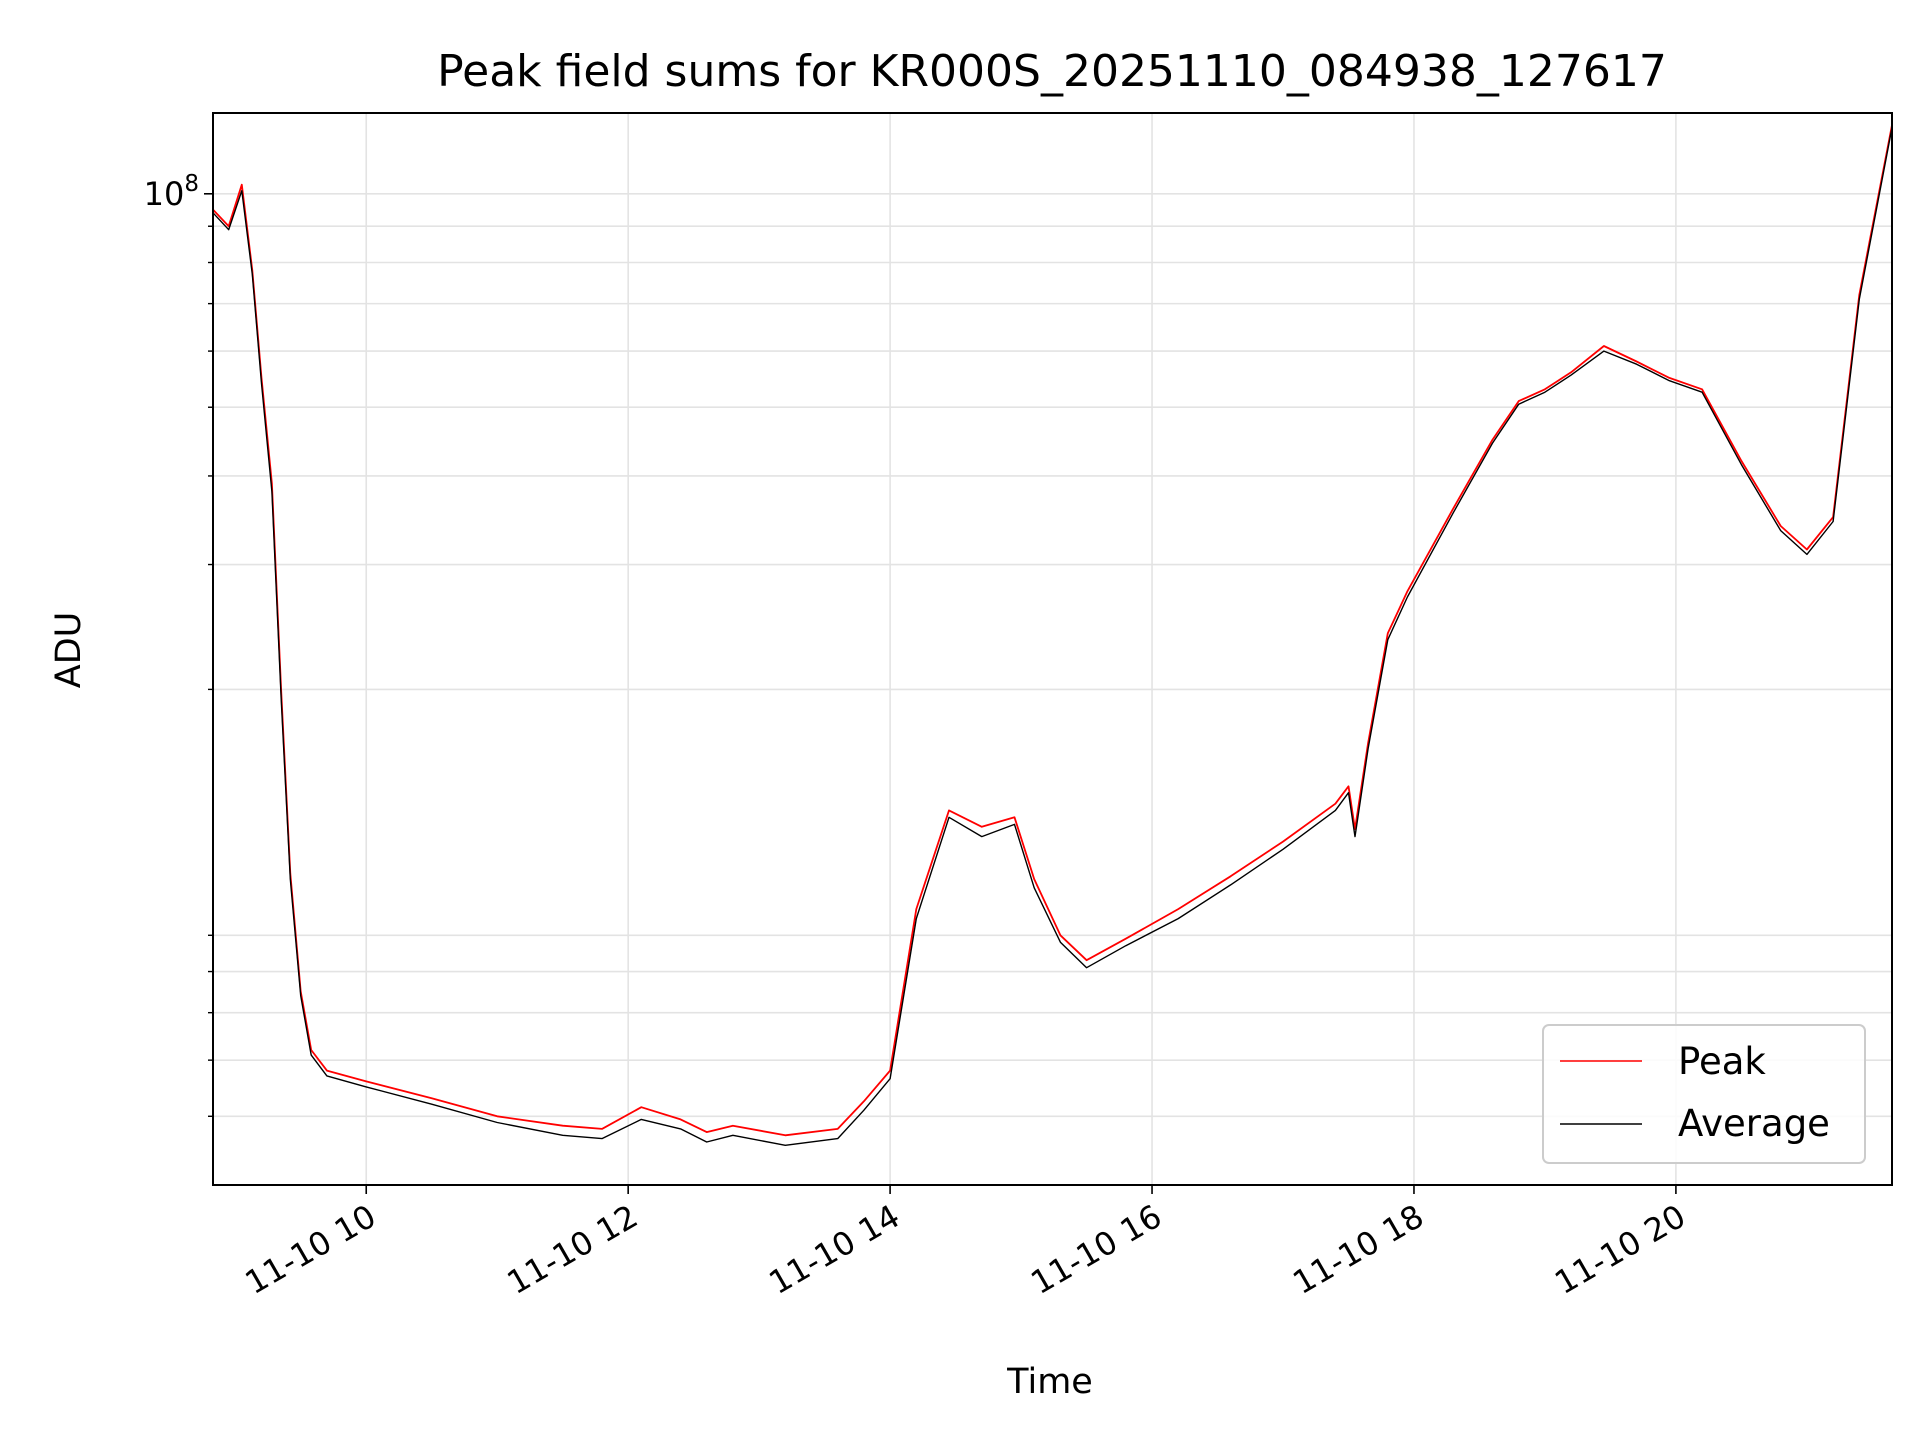  Describe the element at coordinates (178, 644) in the screenshot. I see `y-axis: 108` at that location.